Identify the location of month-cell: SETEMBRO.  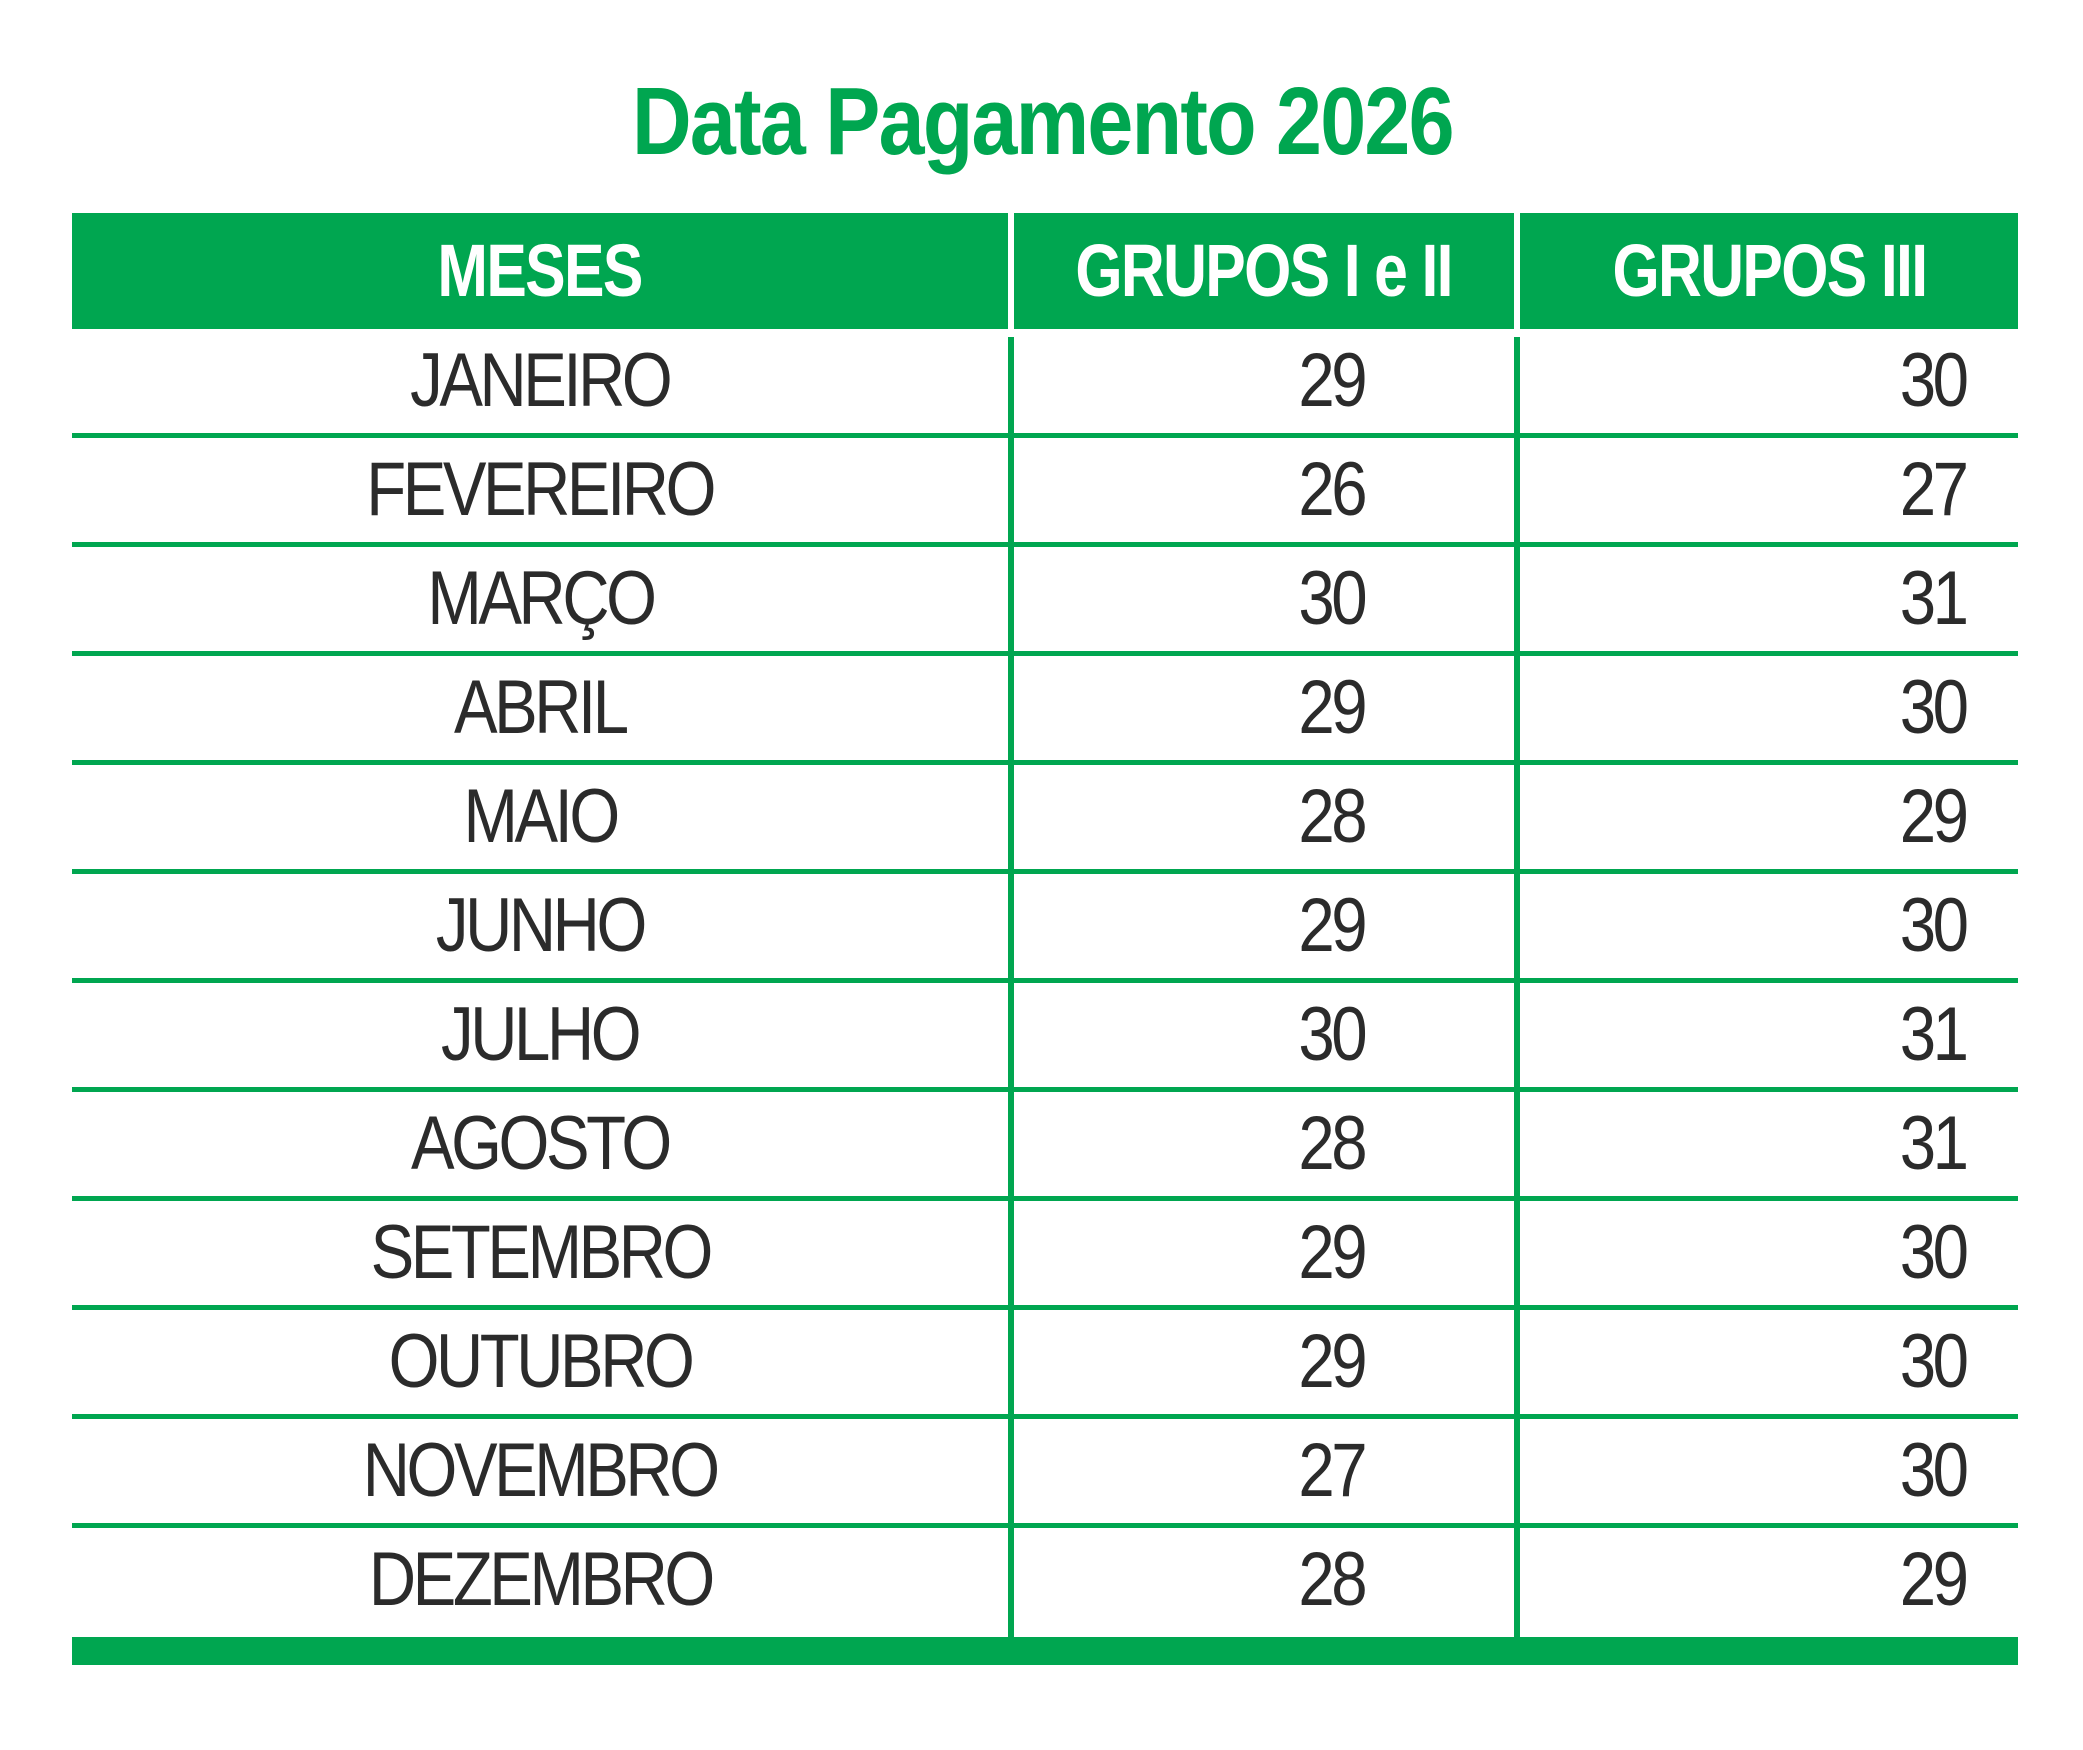
(540, 1253).